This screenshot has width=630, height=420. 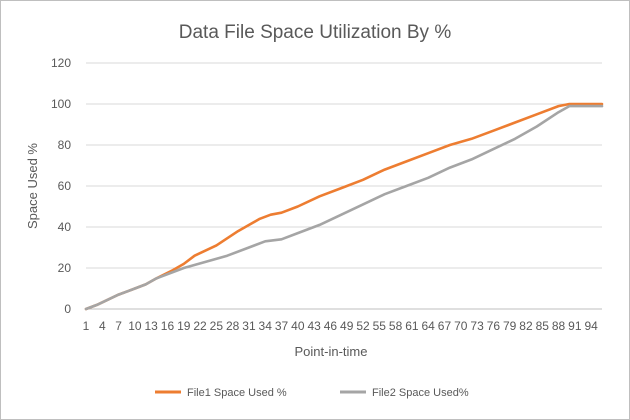 I want to click on legend: File1 Space Used % File2 Space Used%, so click(x=312, y=393).